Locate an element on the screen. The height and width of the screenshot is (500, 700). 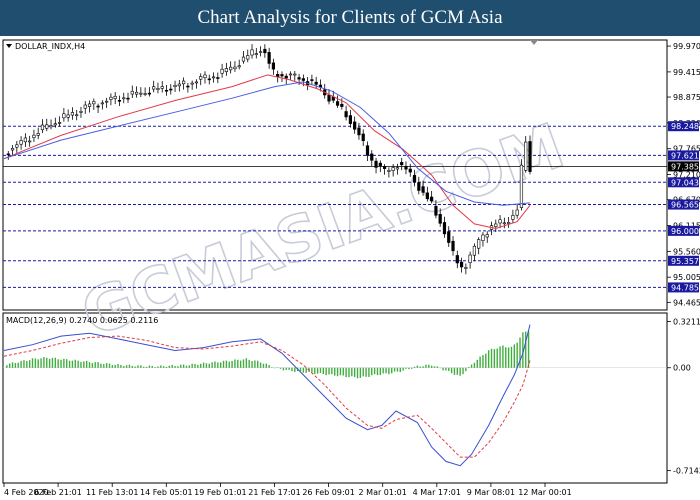
macd-tick-label: 0.00 is located at coordinates (682, 368).